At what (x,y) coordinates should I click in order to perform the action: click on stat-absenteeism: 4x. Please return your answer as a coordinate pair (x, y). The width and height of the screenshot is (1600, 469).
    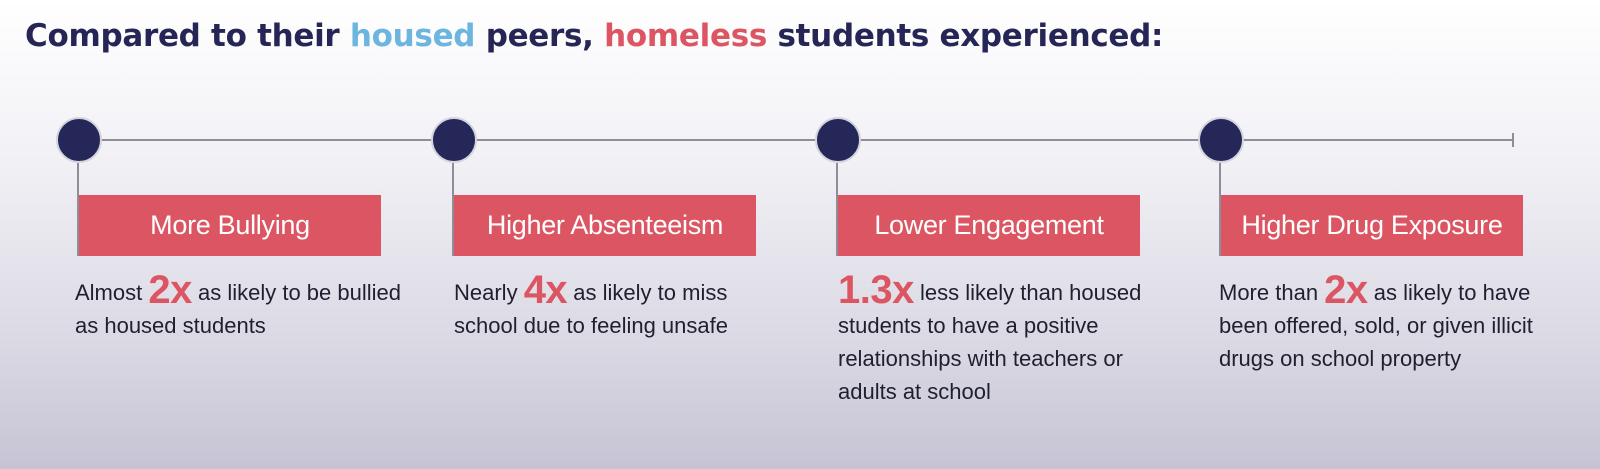
    Looking at the image, I should click on (545, 290).